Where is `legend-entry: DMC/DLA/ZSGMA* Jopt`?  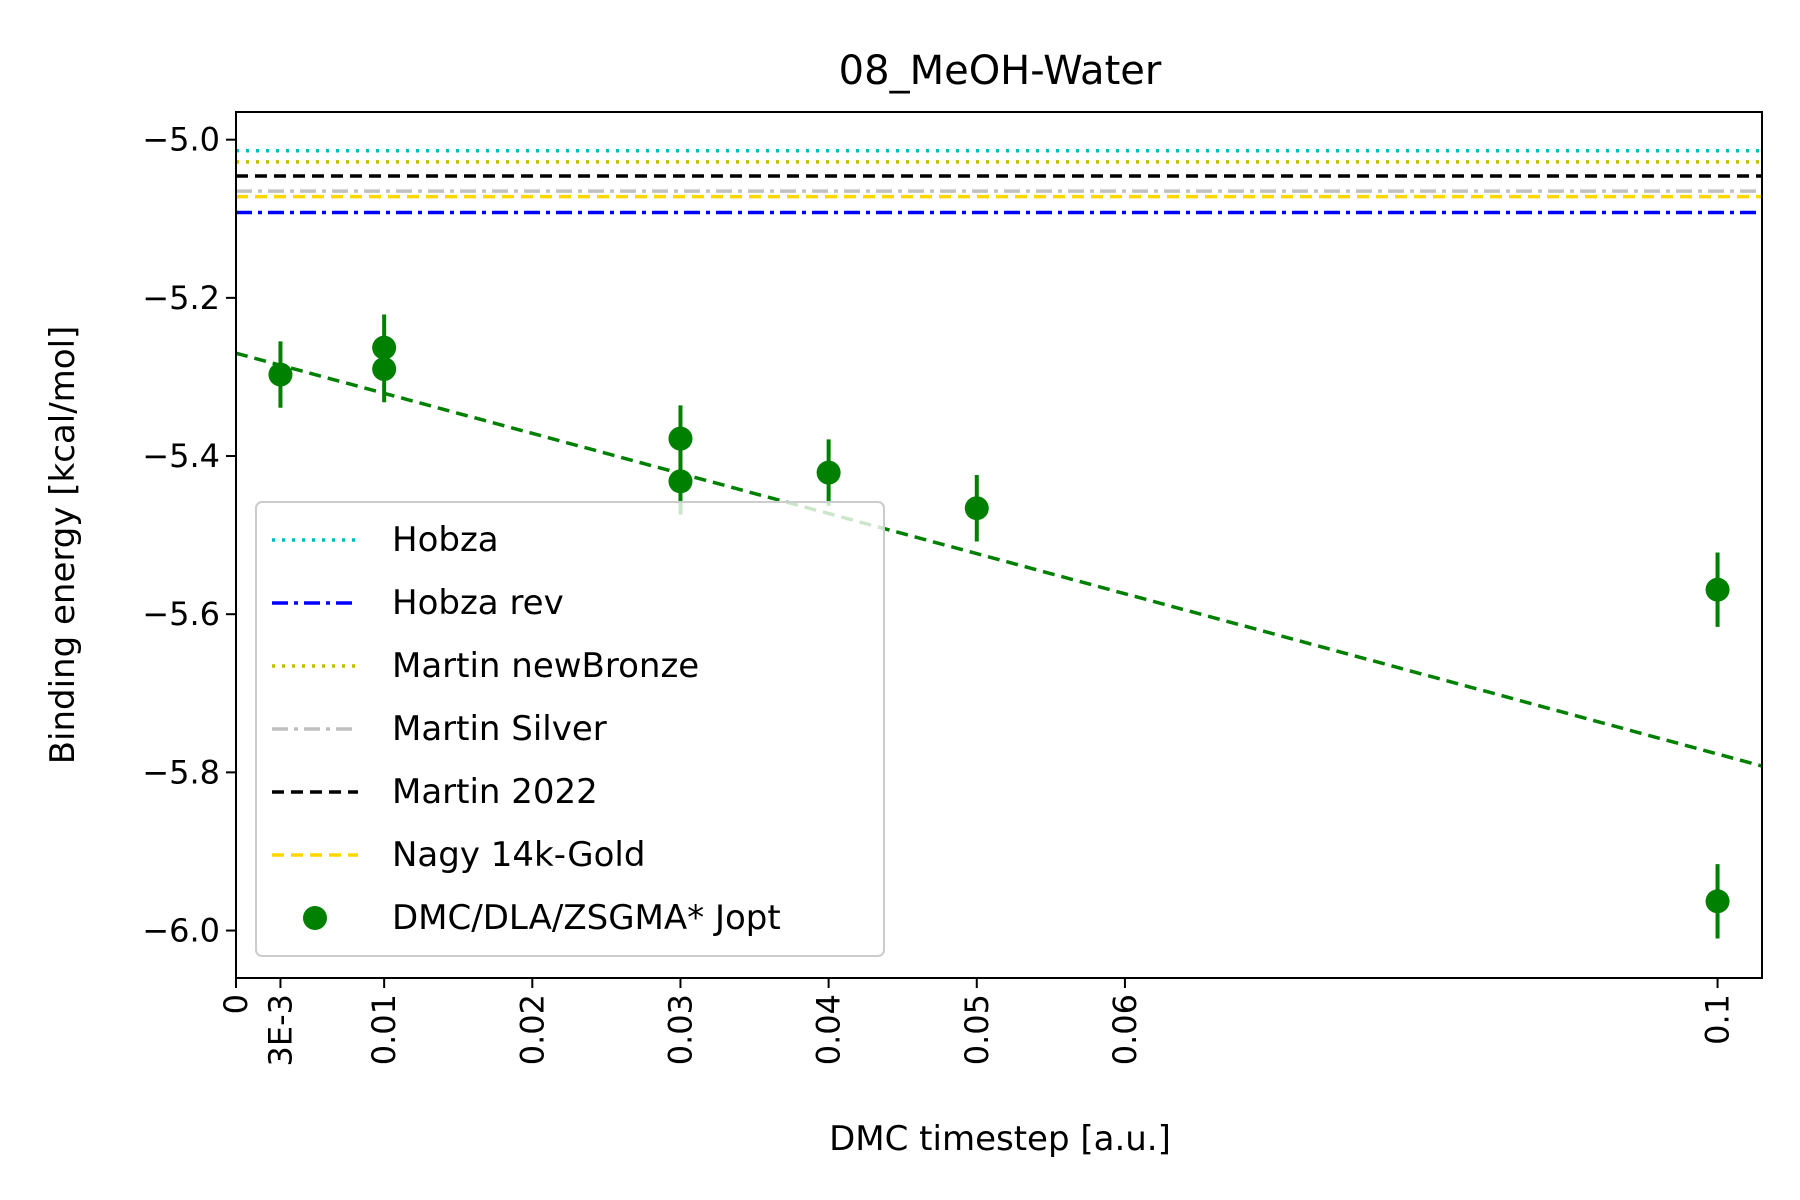 legend-entry: DMC/DLA/ZSGMA* Jopt is located at coordinates (542, 918).